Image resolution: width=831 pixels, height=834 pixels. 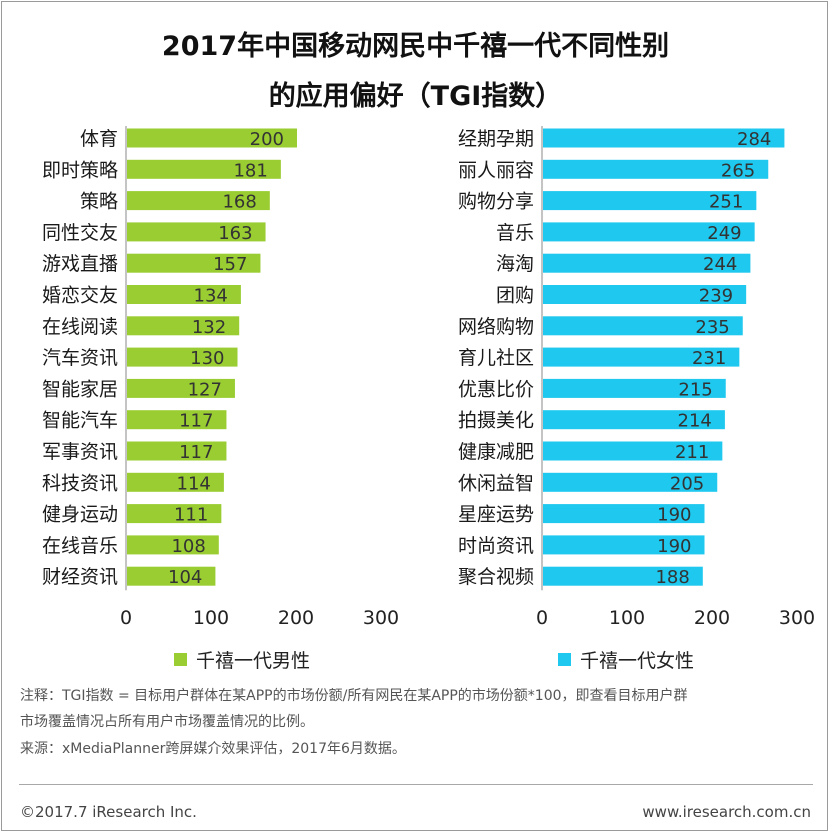 I want to click on category-label-male-4: 同性交友, so click(x=80, y=233).